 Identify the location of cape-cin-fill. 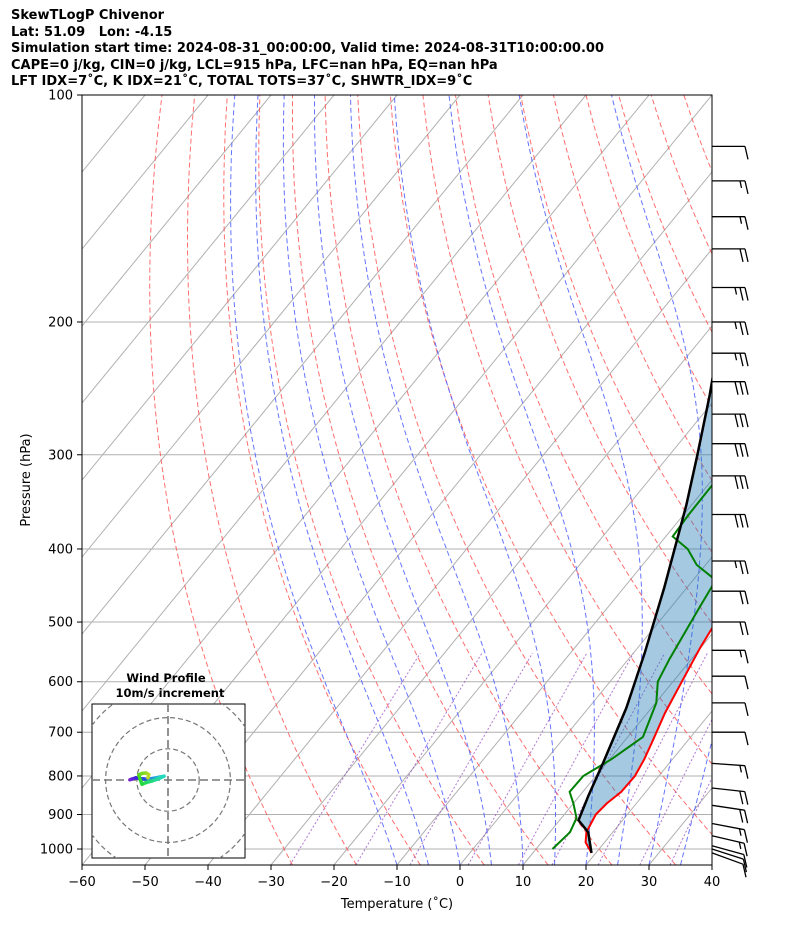
(645, 617).